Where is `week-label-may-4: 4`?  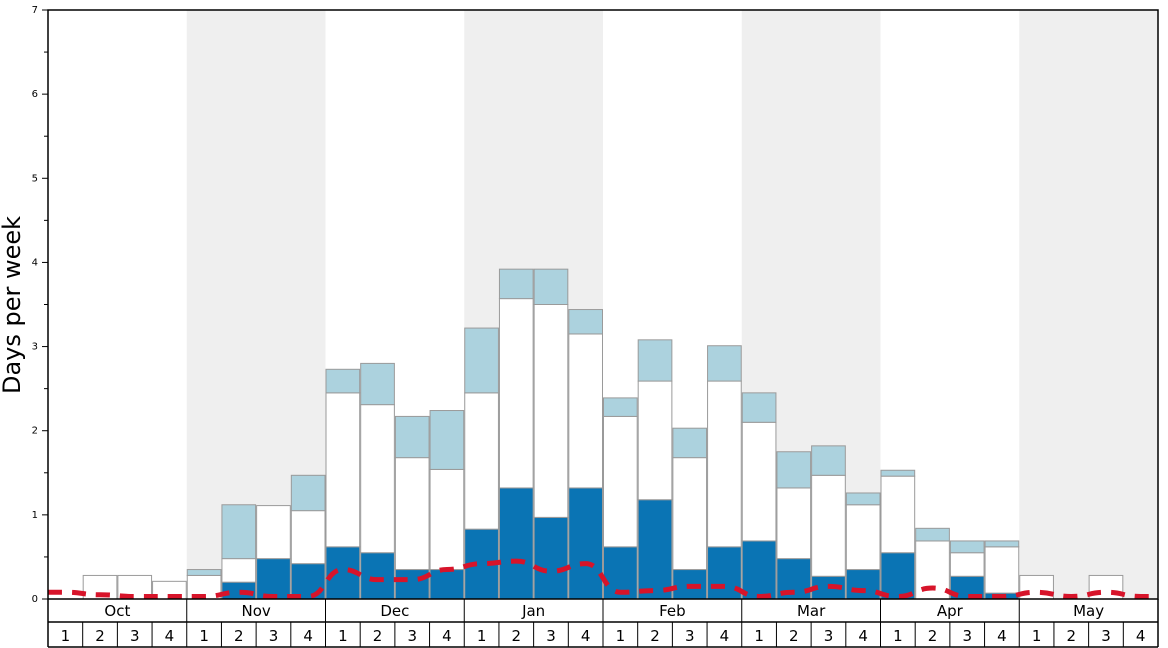 week-label-may-4: 4 is located at coordinates (1141, 636).